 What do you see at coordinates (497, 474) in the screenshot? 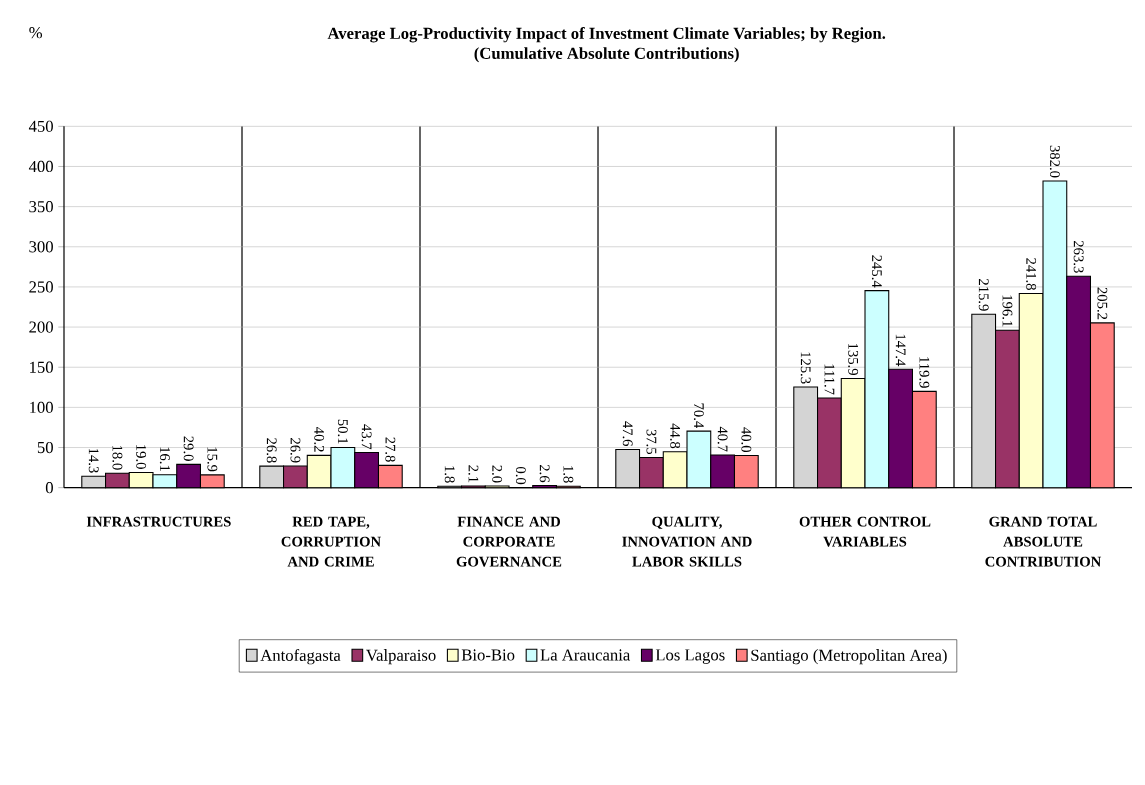
I see `data-label: 2.0` at bounding box center [497, 474].